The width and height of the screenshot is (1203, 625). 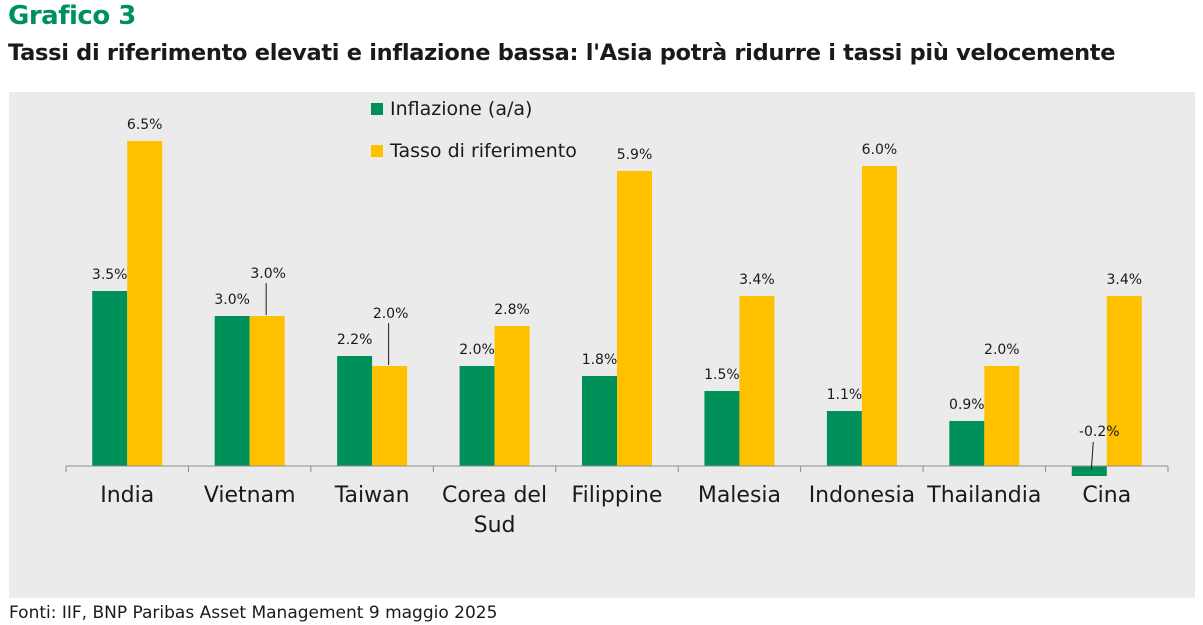 What do you see at coordinates (461, 109) in the screenshot?
I see `legend-label-inflation: Inflazione (a/a)` at bounding box center [461, 109].